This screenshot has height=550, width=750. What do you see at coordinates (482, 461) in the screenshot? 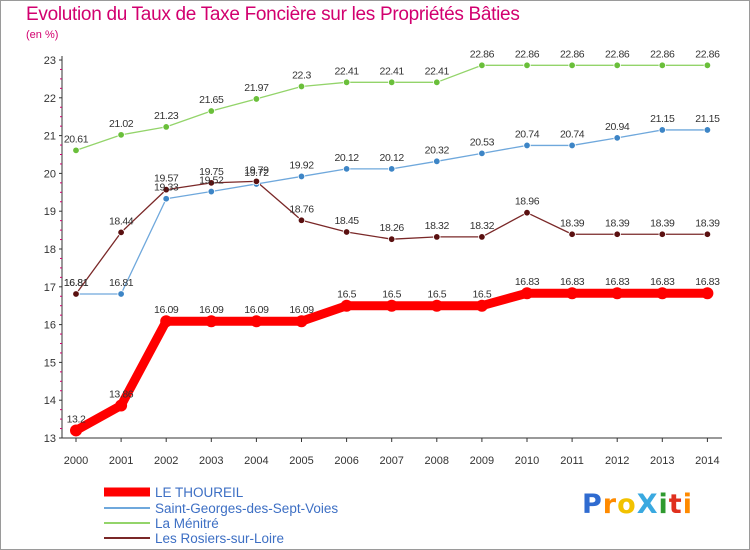
I see `x-tick-label: 2009` at bounding box center [482, 461].